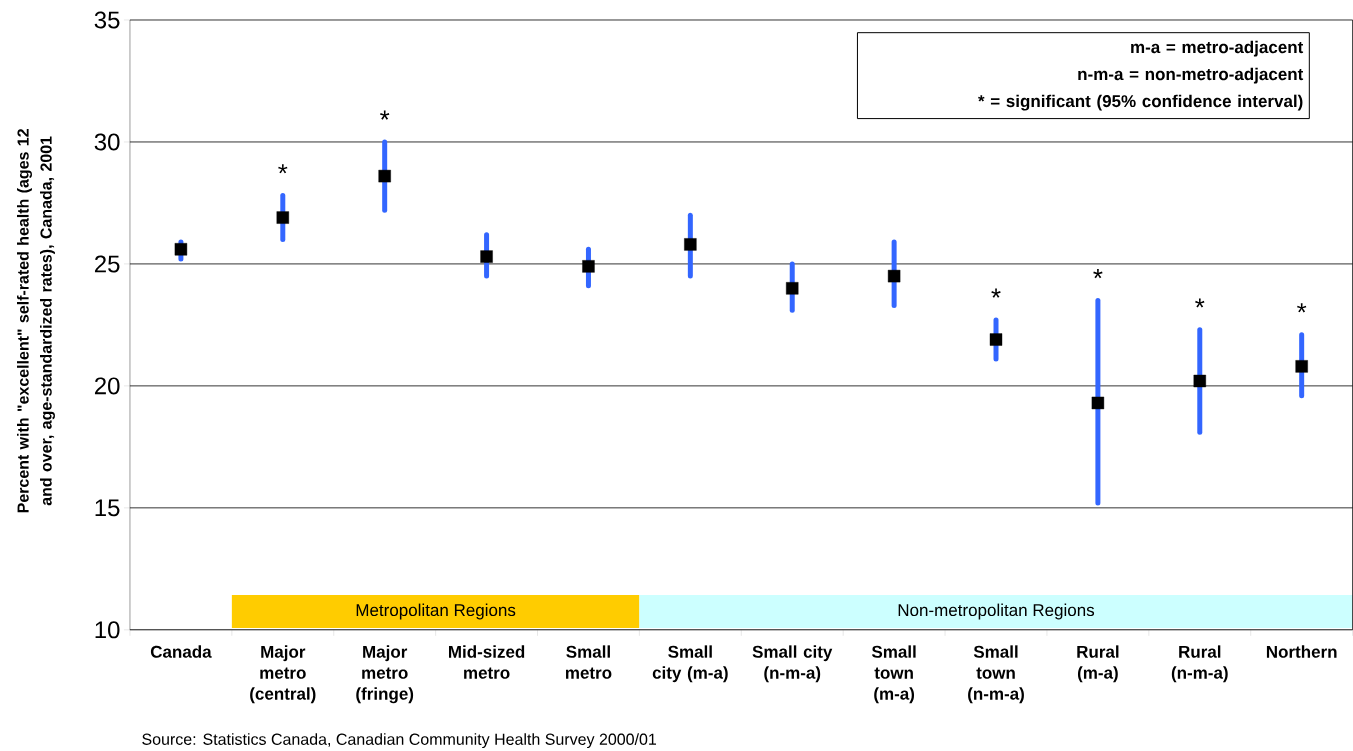 The height and width of the screenshot is (751, 1353). I want to click on x-tick-label: Canada, so click(181, 651).